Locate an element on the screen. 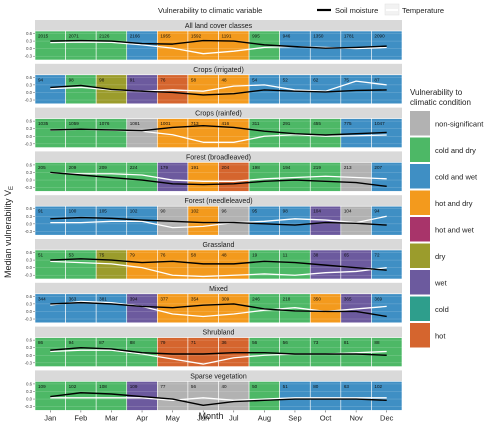 The width and height of the screenshot is (500, 424). count-label: 1350 is located at coordinates (318, 36).